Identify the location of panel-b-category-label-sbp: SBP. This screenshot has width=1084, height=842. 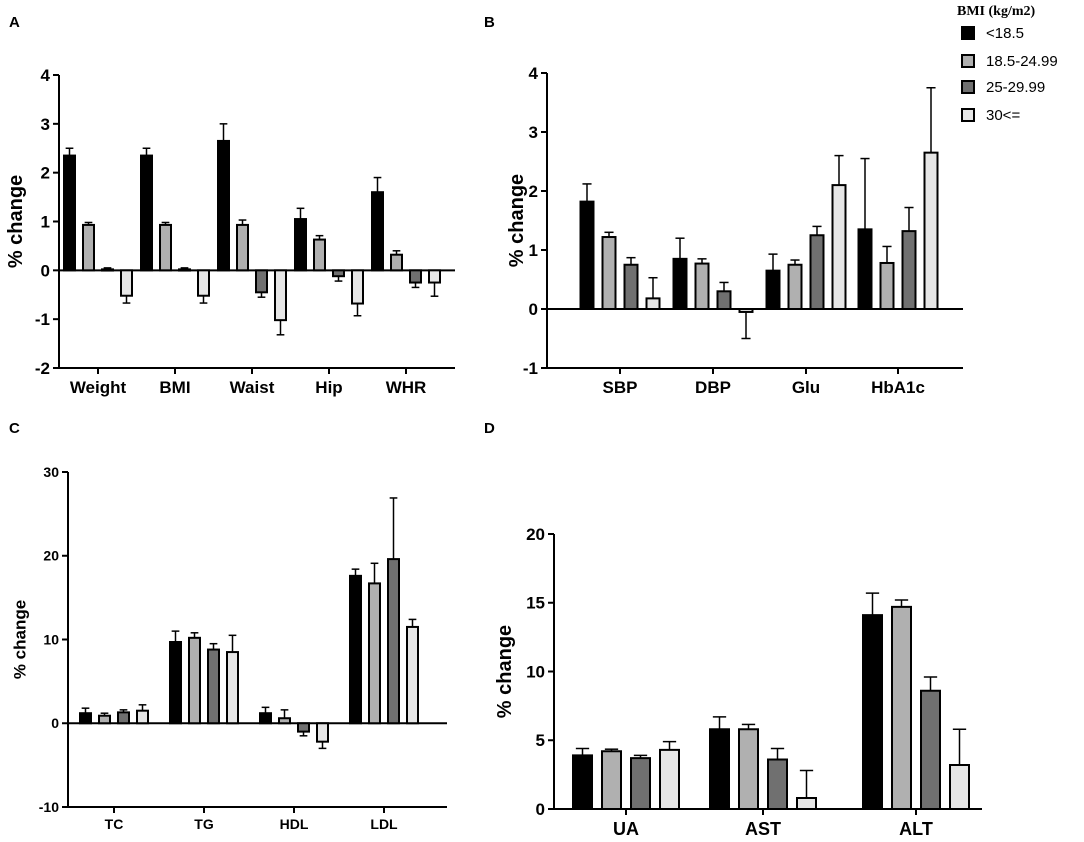
(620, 387).